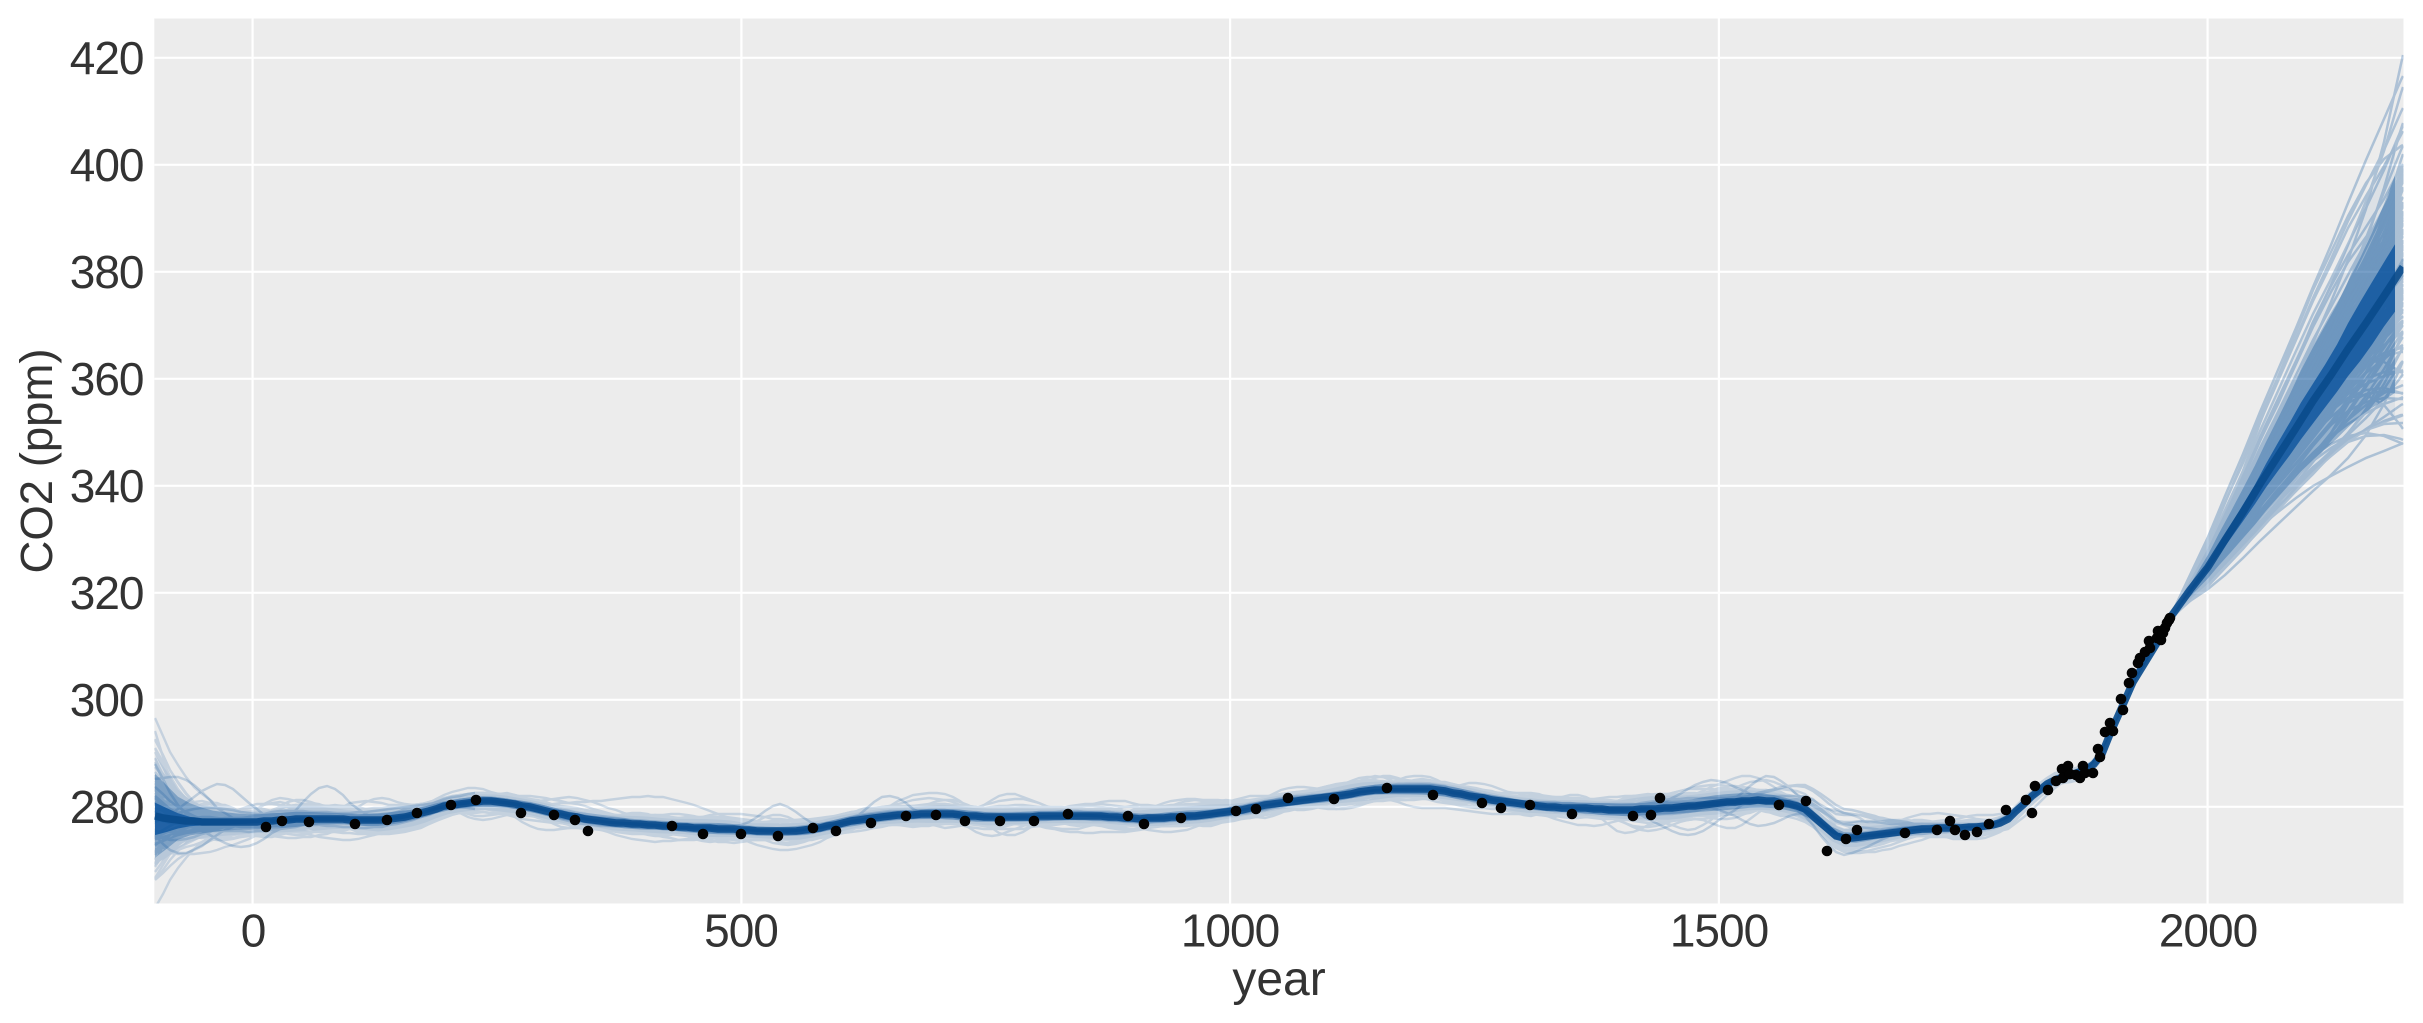  I want to click on svg-text: 380, so click(107, 272).